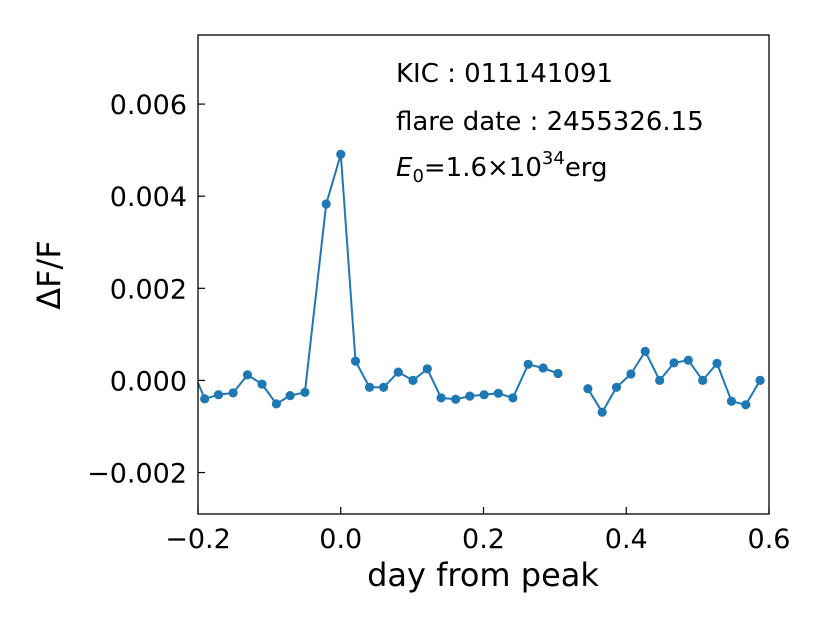  Describe the element at coordinates (148, 381) in the screenshot. I see `y-tick-label: 0.000` at that location.